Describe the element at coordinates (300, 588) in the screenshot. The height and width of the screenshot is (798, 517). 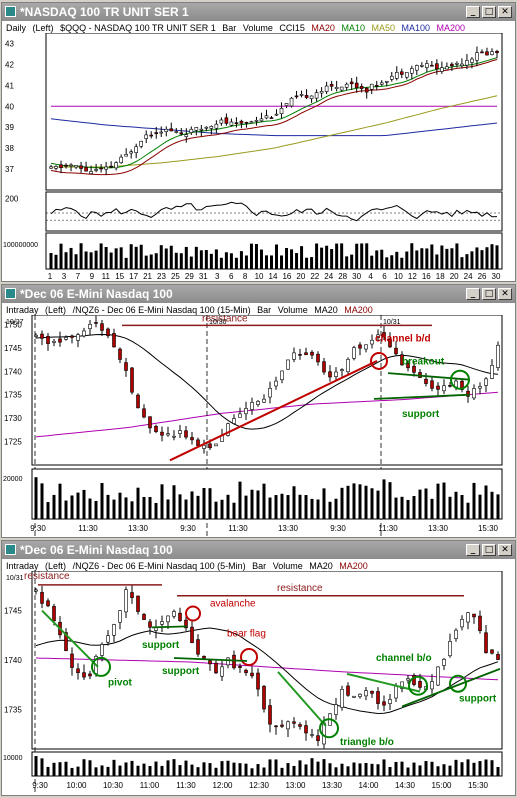
I see `resistance-label: resistance` at that location.